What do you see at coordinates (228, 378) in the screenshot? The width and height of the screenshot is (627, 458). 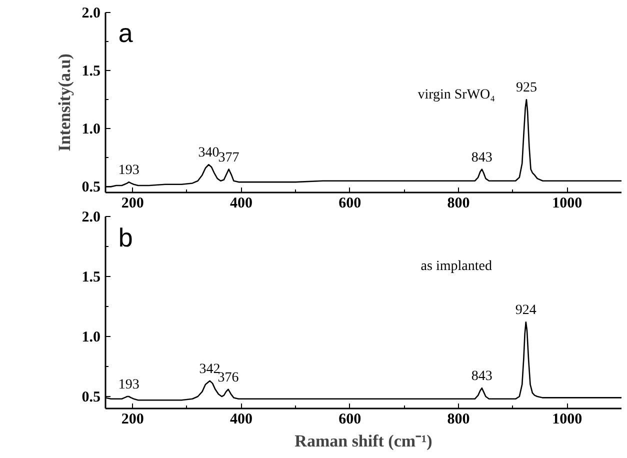 I see `annotation: 376` at bounding box center [228, 378].